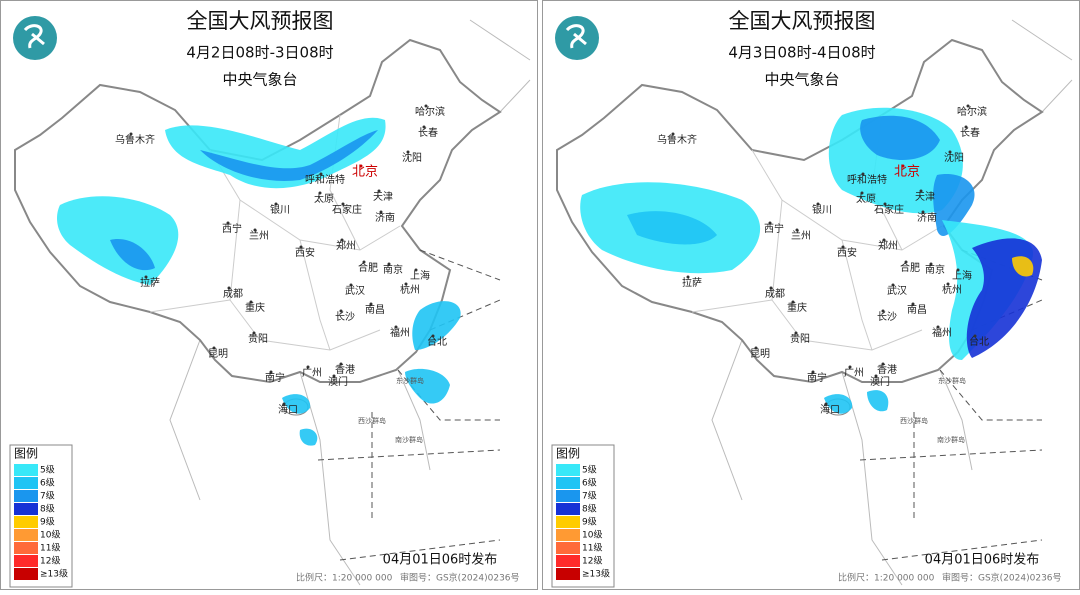 Image resolution: width=1080 pixels, height=595 pixels. What do you see at coordinates (150, 282) in the screenshot?
I see `city-label: 拉萨` at bounding box center [150, 282].